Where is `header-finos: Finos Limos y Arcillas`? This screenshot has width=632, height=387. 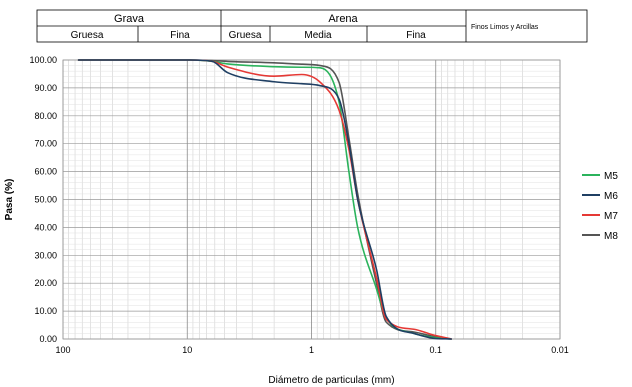
header-finos: Finos Limos y Arcillas is located at coordinates (505, 27).